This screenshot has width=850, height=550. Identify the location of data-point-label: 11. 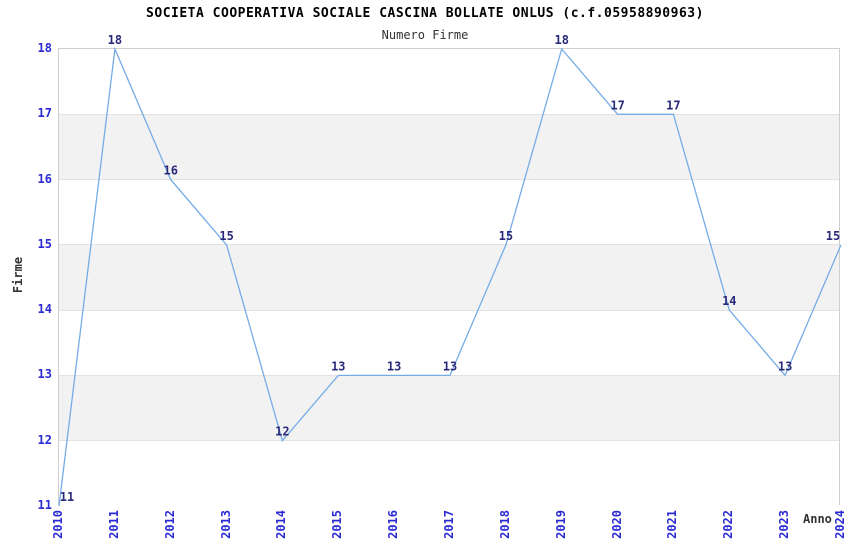
(67, 497).